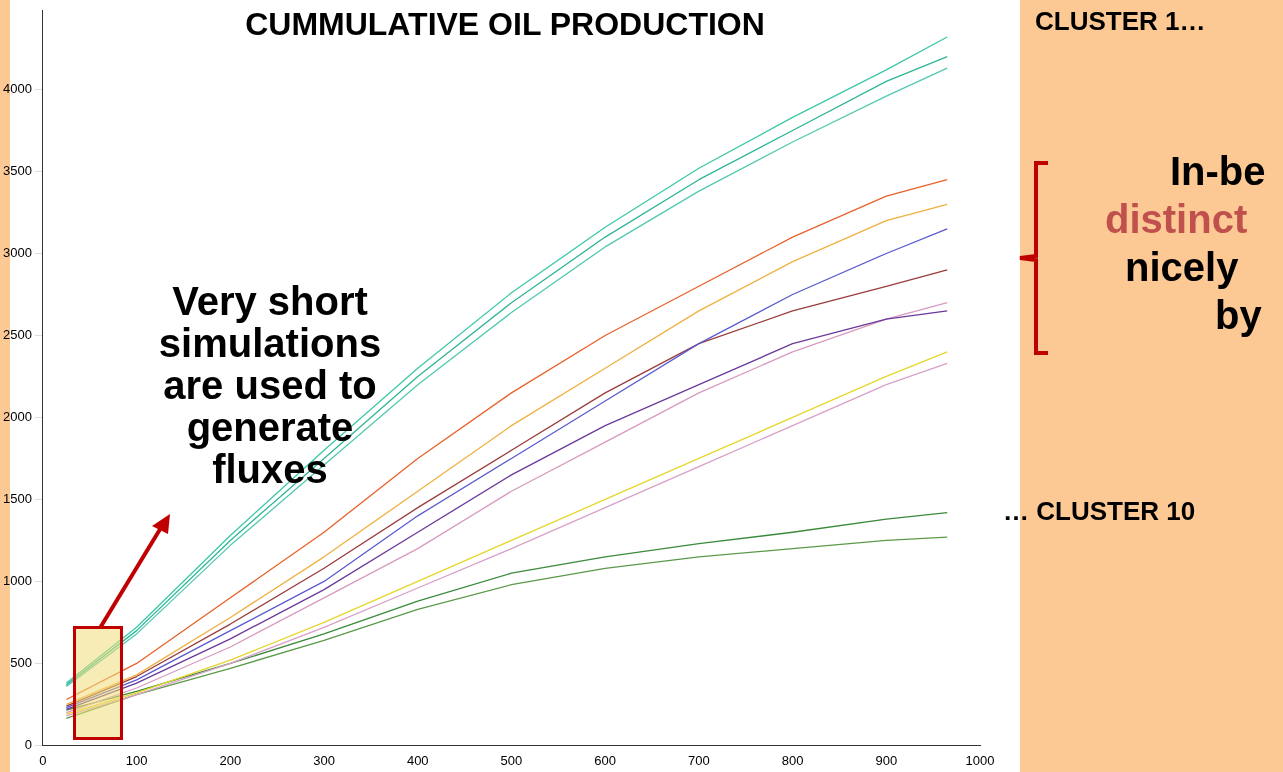 This screenshot has height=772, width=1283. I want to click on y-tick-label: 1500, so click(17, 499).